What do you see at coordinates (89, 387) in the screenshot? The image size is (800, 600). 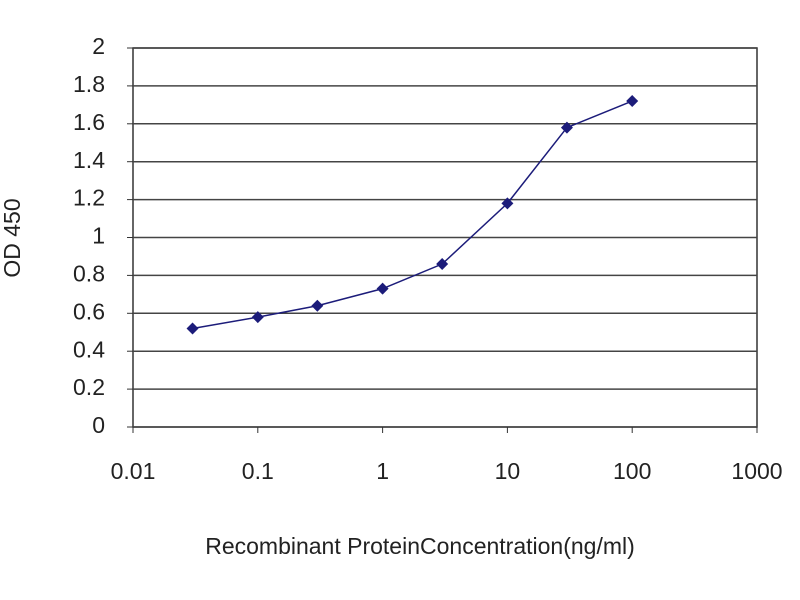 I see `y-tick-label: 0.2` at bounding box center [89, 387].